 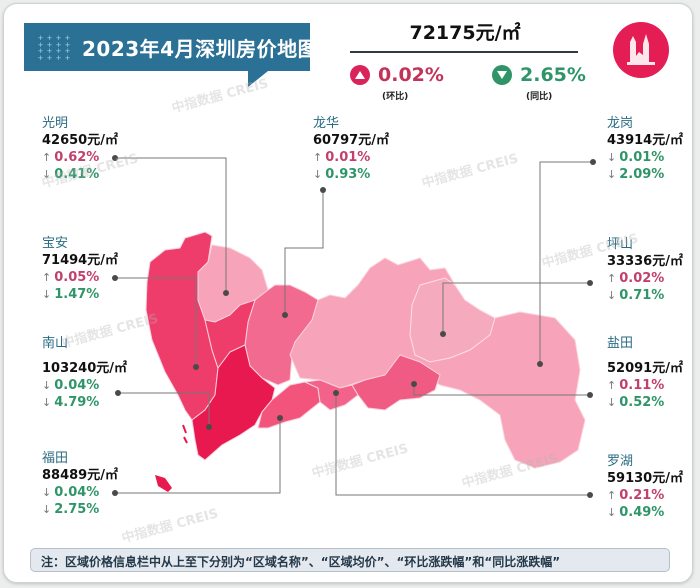 I want to click on mom-label: (环比), so click(x=395, y=97).